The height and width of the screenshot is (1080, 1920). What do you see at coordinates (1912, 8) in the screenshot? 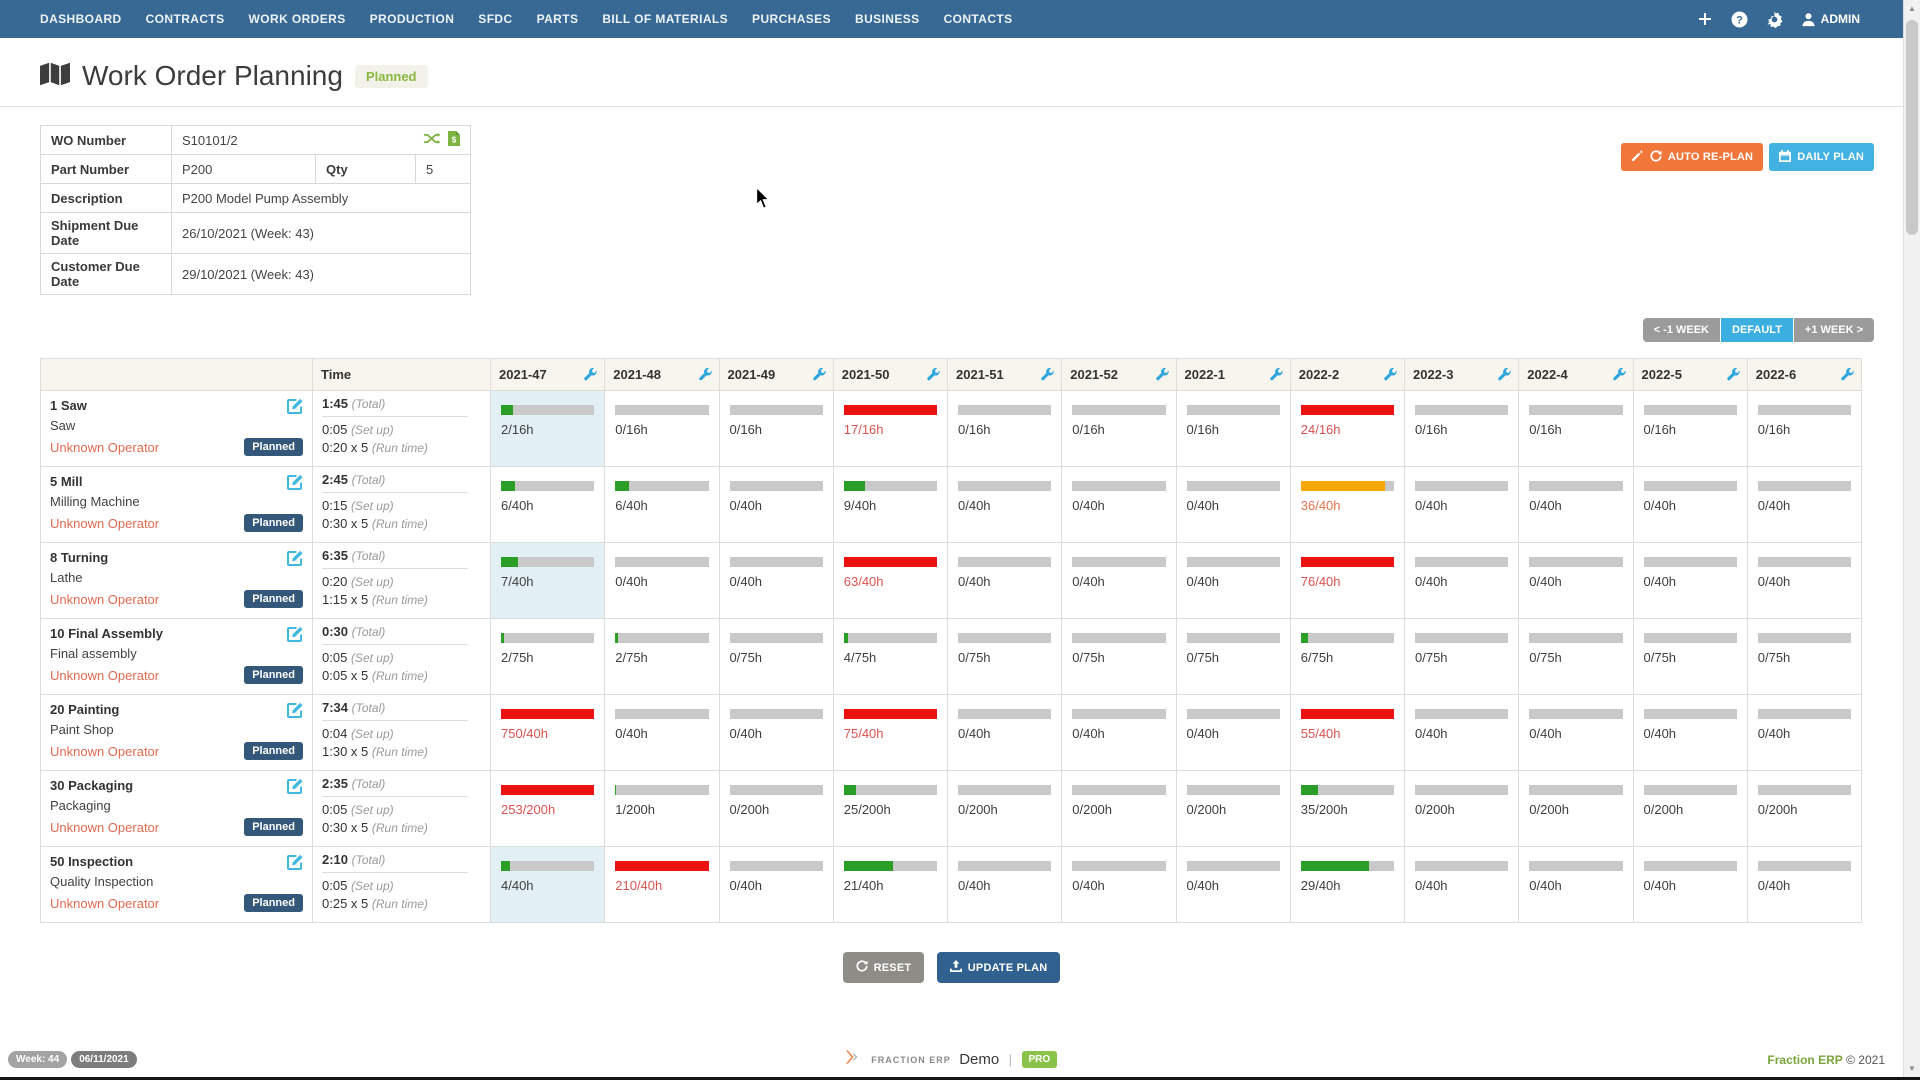
I see `scroll-up-arrow-icon: ▲` at bounding box center [1912, 8].